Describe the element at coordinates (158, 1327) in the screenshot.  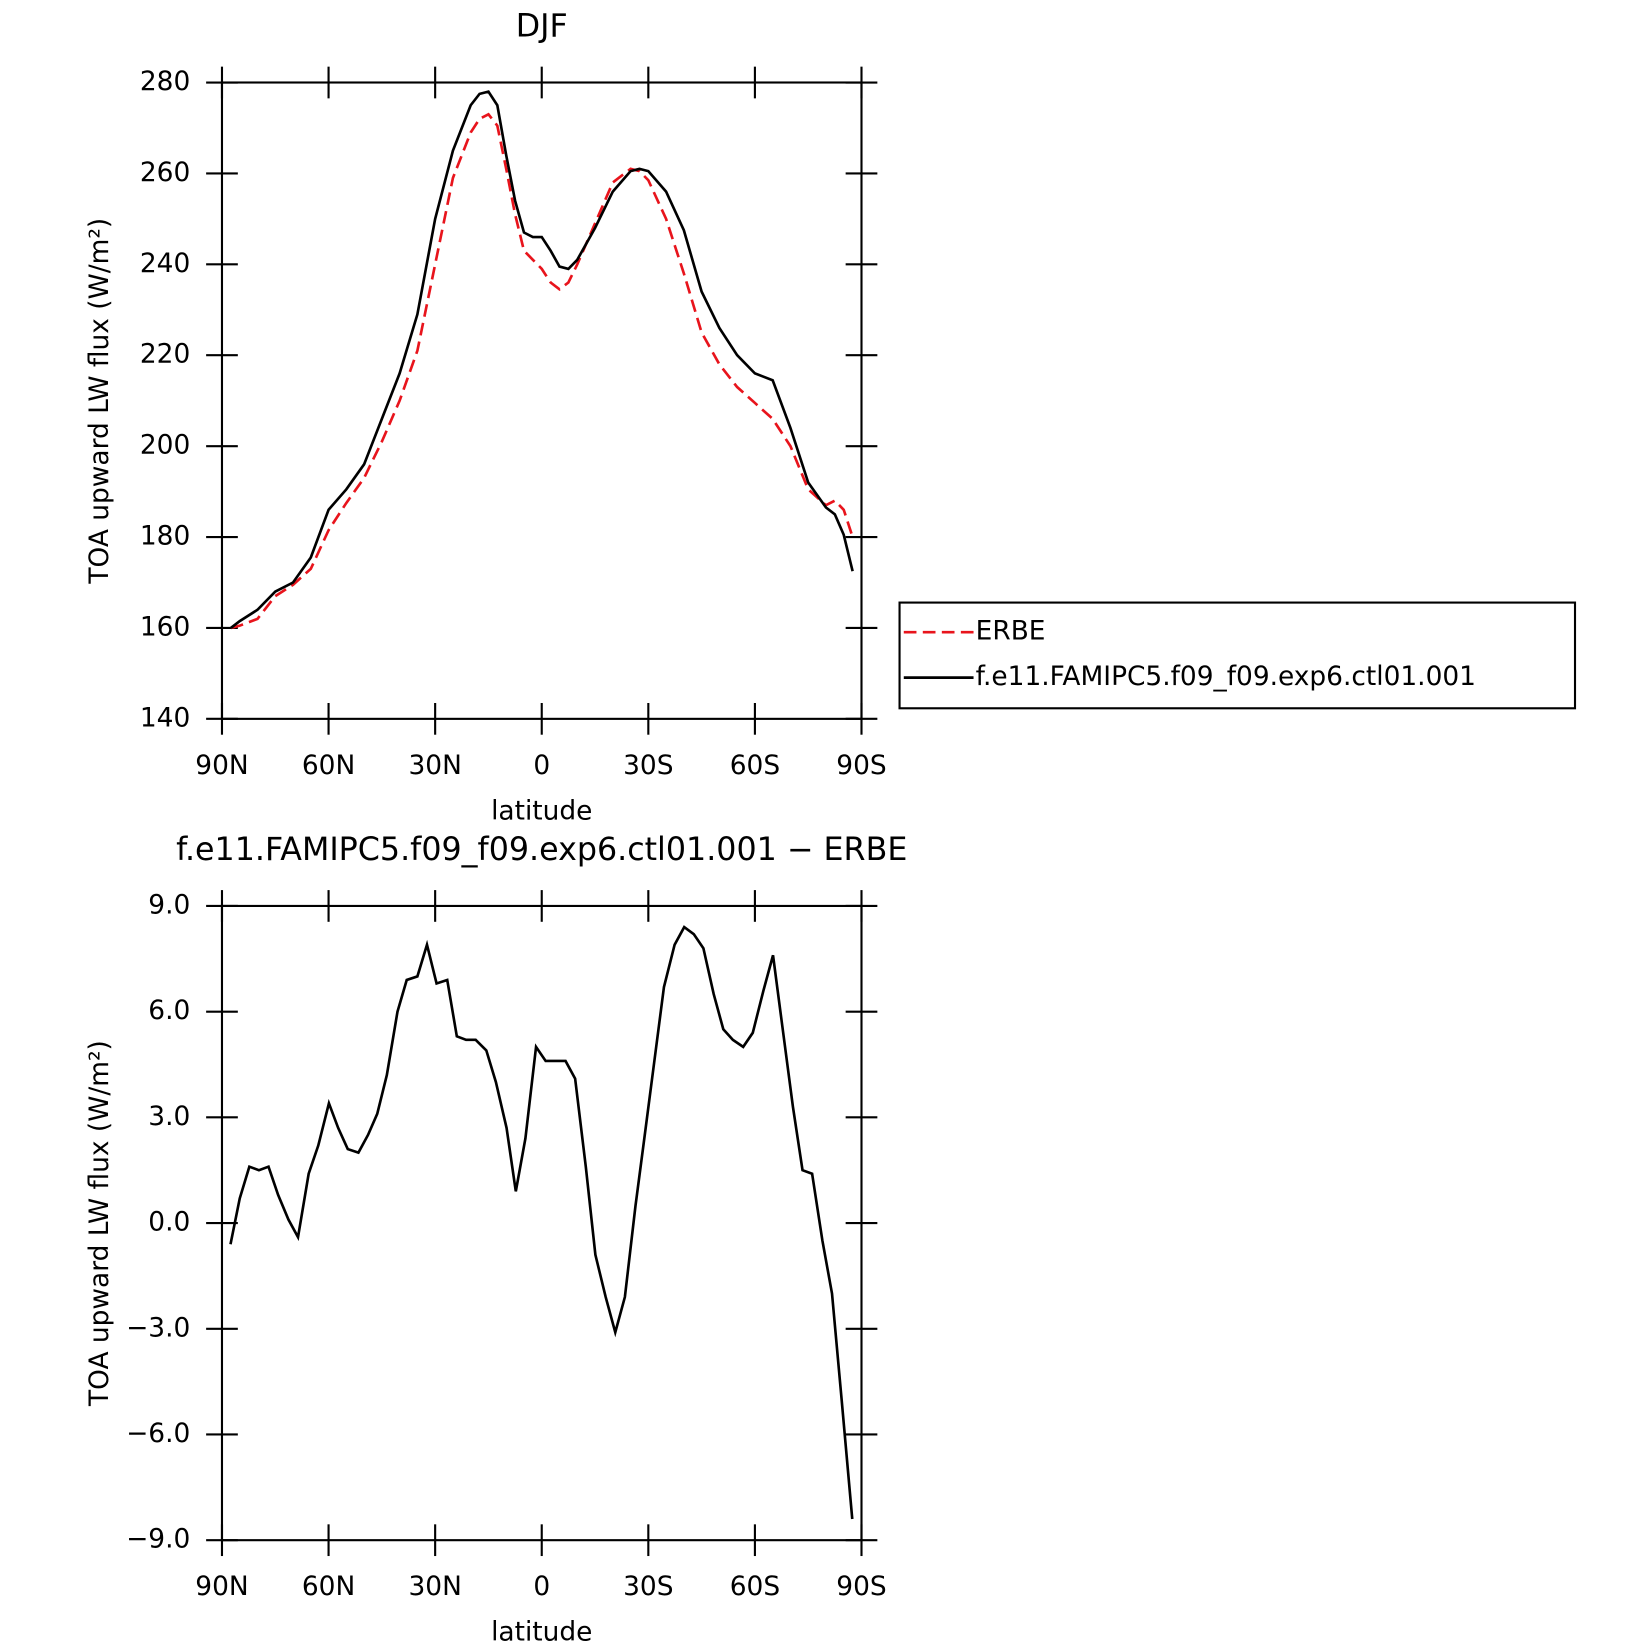
I see `y-tick-label: −3.0` at that location.